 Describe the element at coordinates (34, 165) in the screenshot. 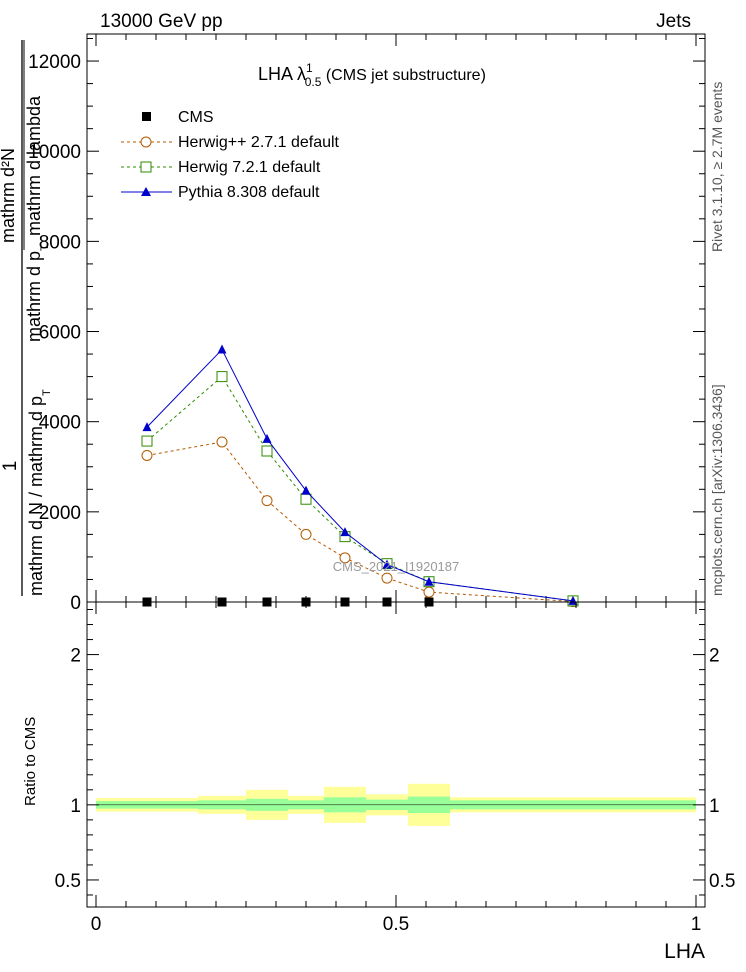

I see `y-label-stack-dlambda: mathrm d lambda` at that location.